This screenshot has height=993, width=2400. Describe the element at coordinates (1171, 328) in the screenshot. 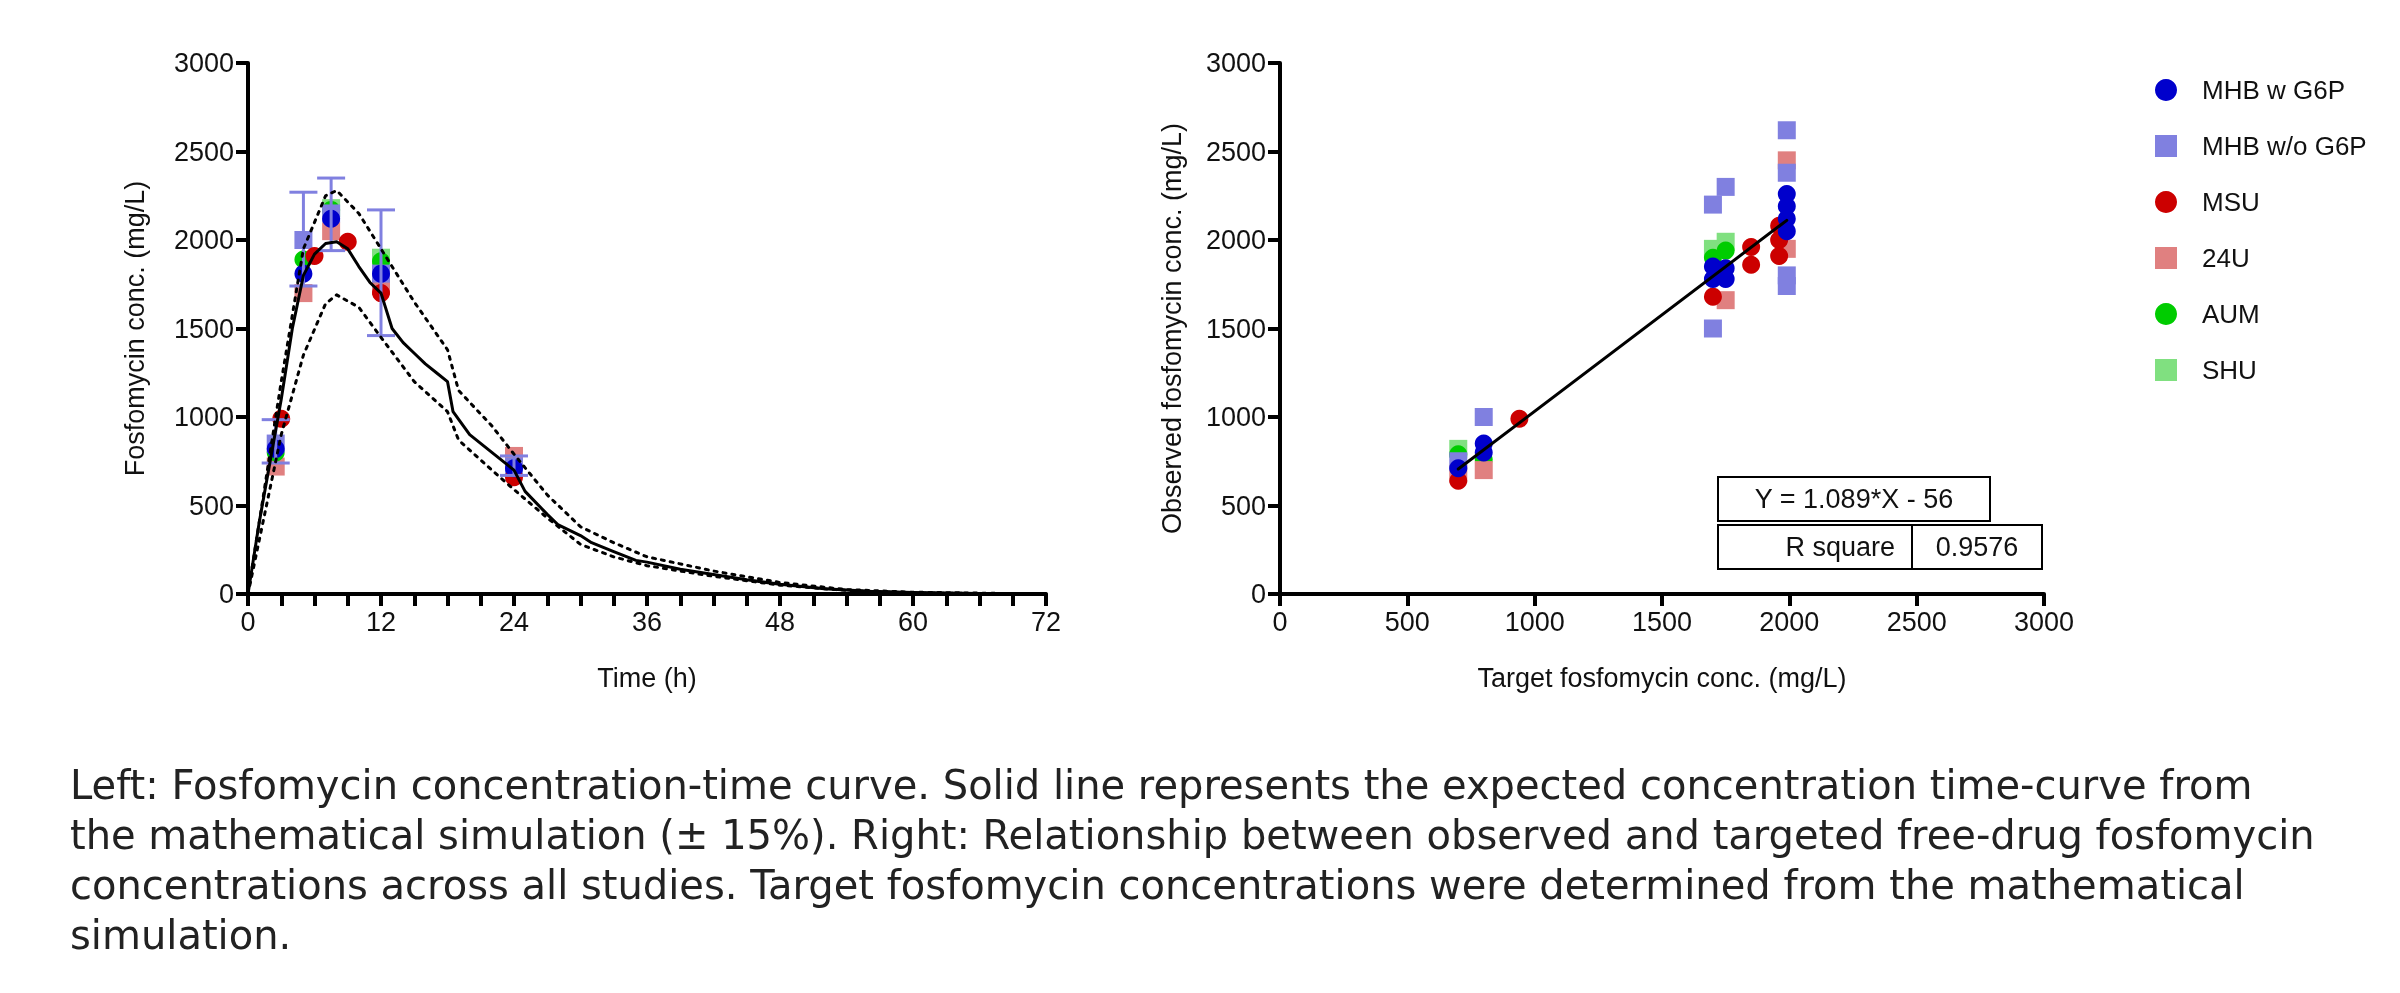

I see `y-axis-title: Observed fosfomycin conc. (mg/L)` at that location.